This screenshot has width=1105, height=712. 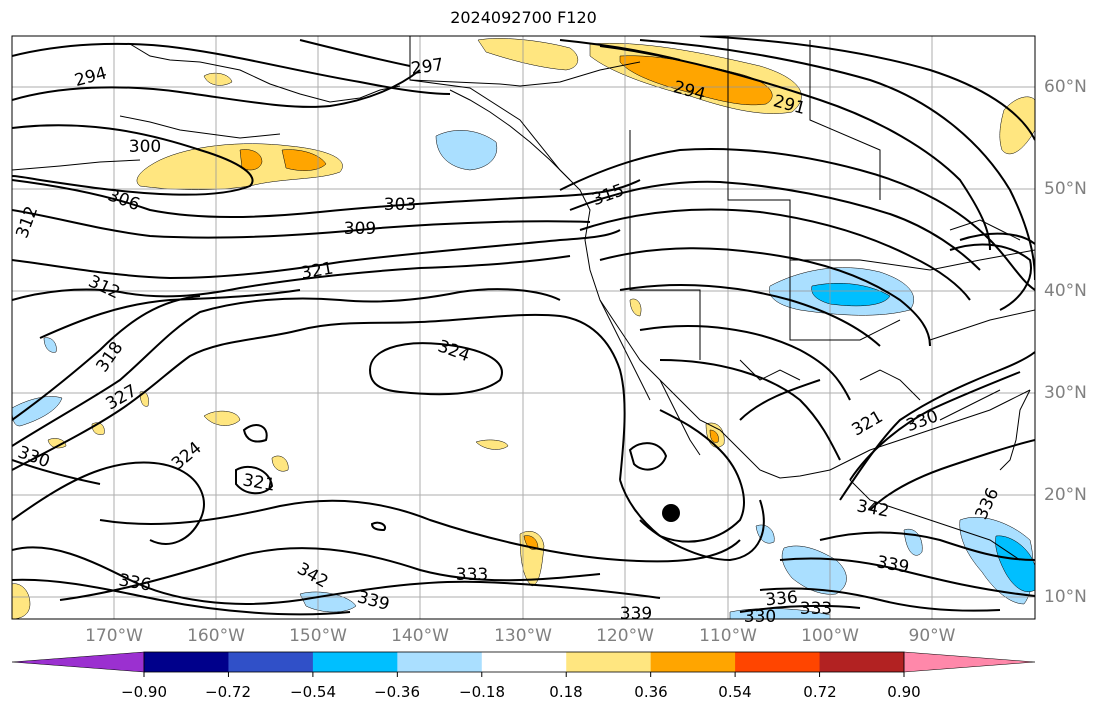 What do you see at coordinates (78, 662) in the screenshot?
I see `colorbar-extend-left` at bounding box center [78, 662].